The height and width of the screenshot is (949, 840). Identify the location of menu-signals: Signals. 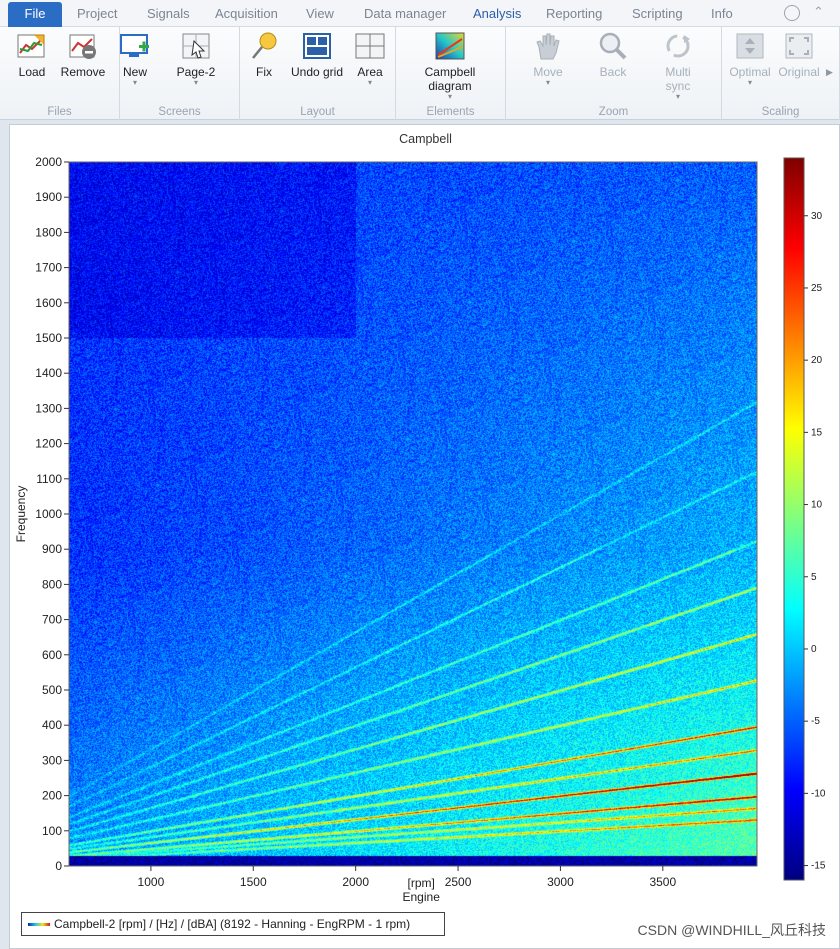
(168, 13).